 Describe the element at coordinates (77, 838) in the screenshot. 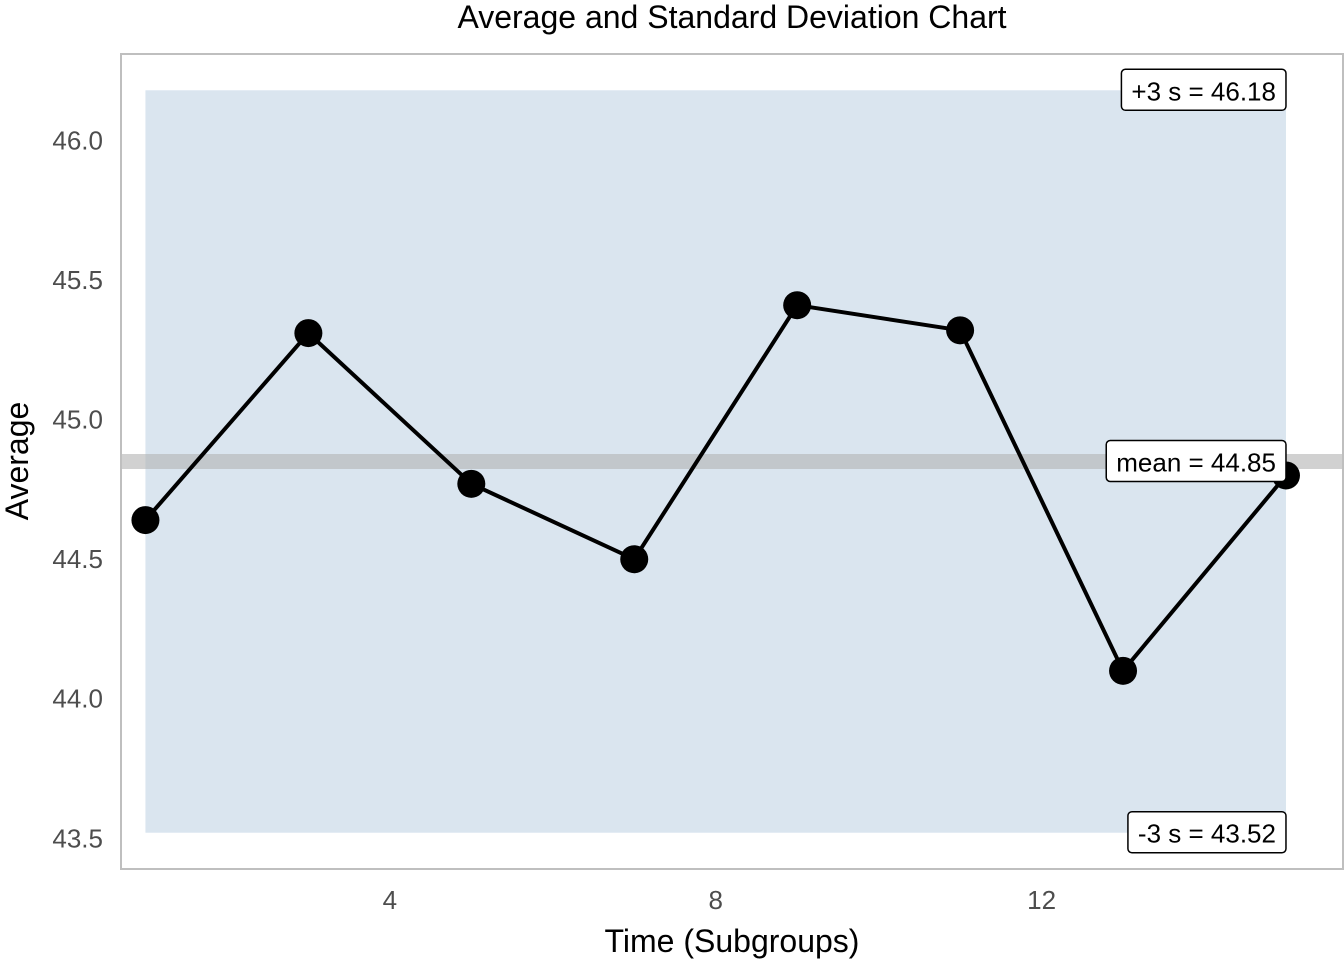

I see `y-tick-label: 43.5` at that location.